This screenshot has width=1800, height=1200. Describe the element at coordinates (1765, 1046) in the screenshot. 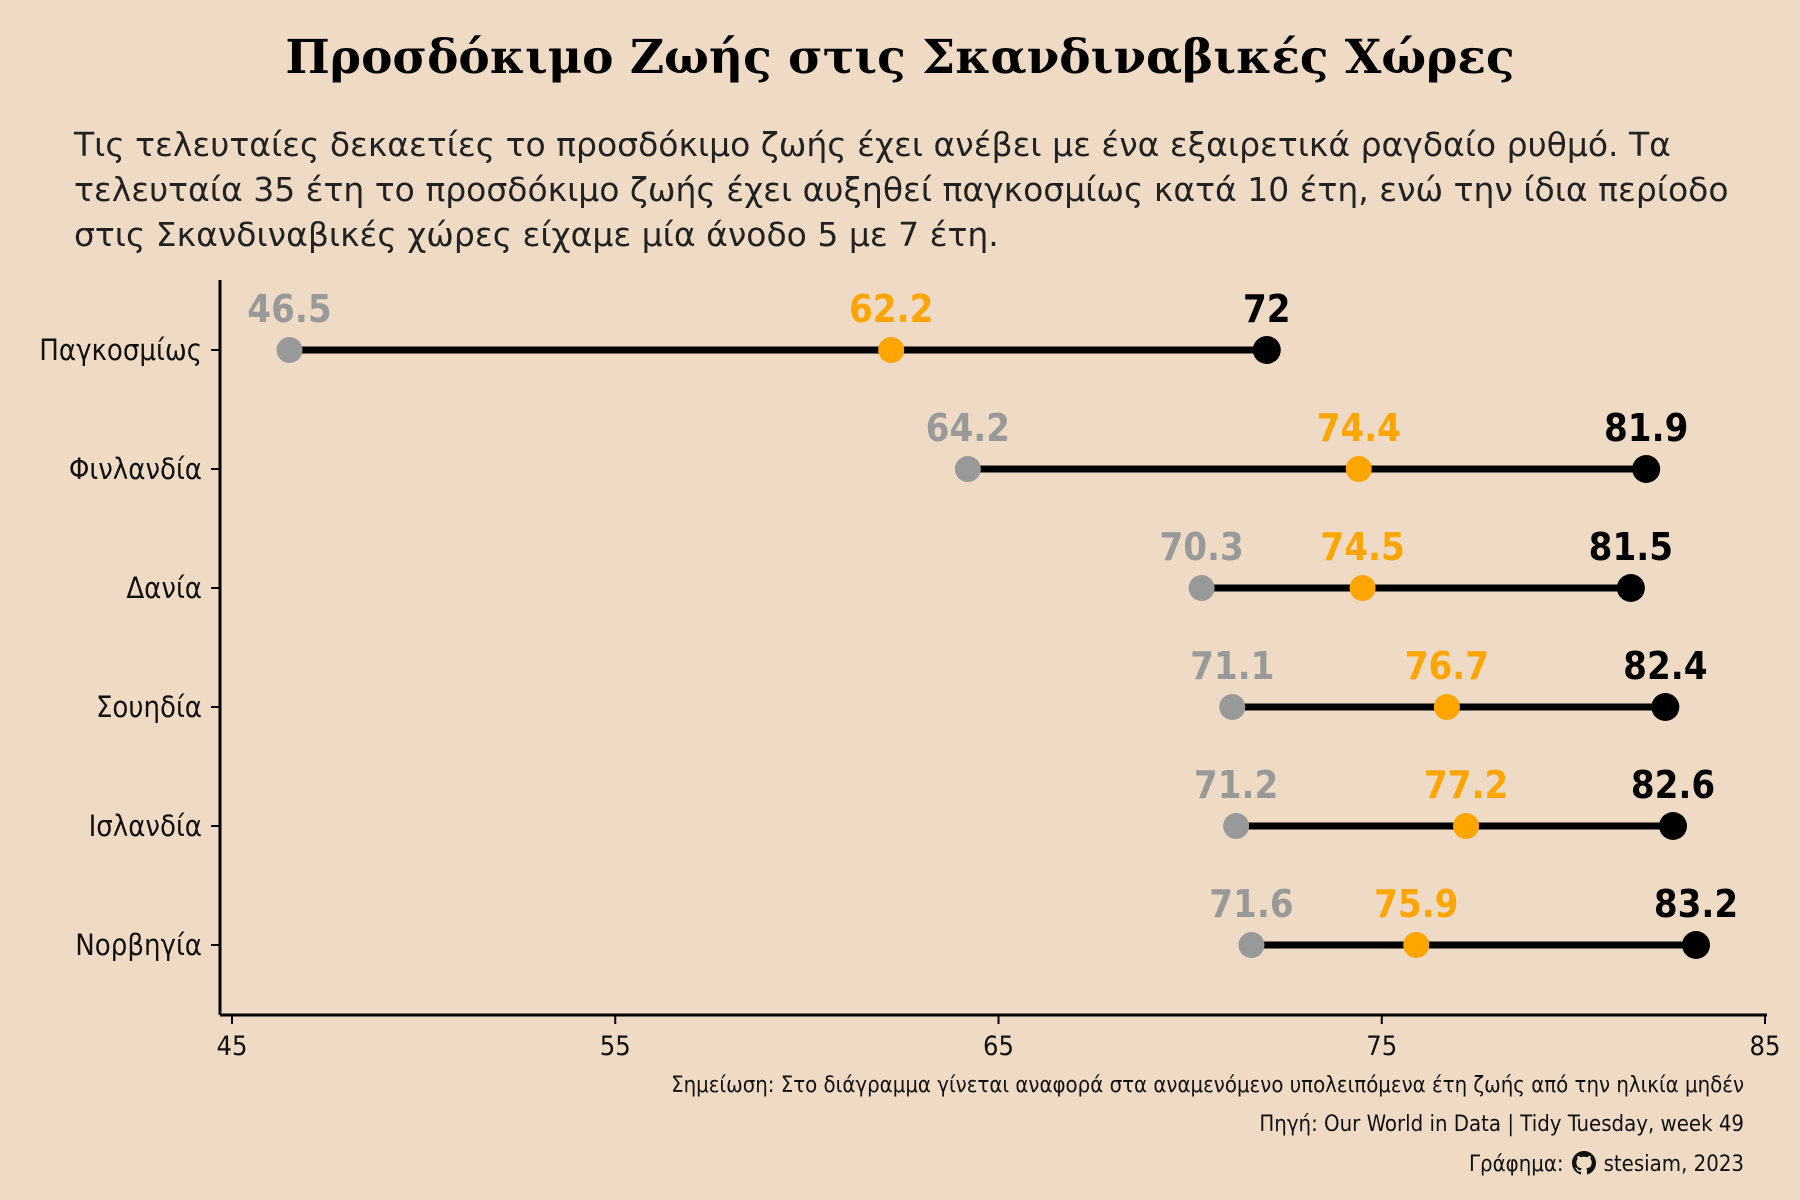

I see `x-tick-label: 85` at that location.